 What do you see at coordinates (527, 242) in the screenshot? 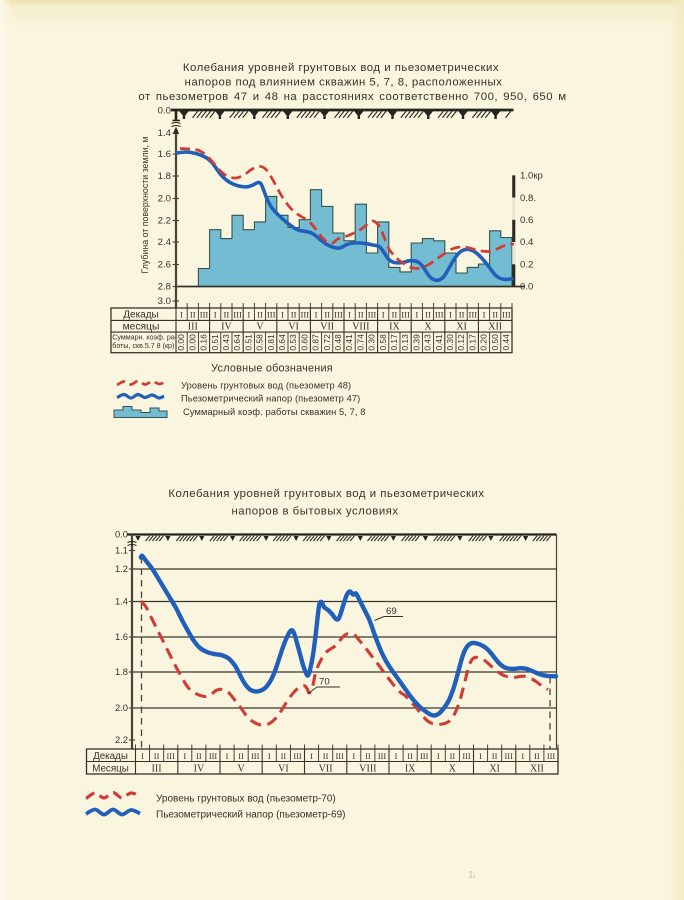
I see `svg-text: 0.4` at bounding box center [527, 242].